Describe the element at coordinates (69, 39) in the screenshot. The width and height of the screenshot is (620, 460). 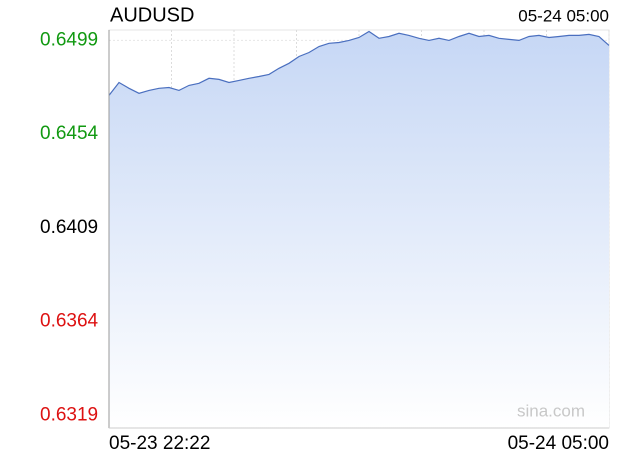
I see `y-tick-label: 0.6499` at that location.